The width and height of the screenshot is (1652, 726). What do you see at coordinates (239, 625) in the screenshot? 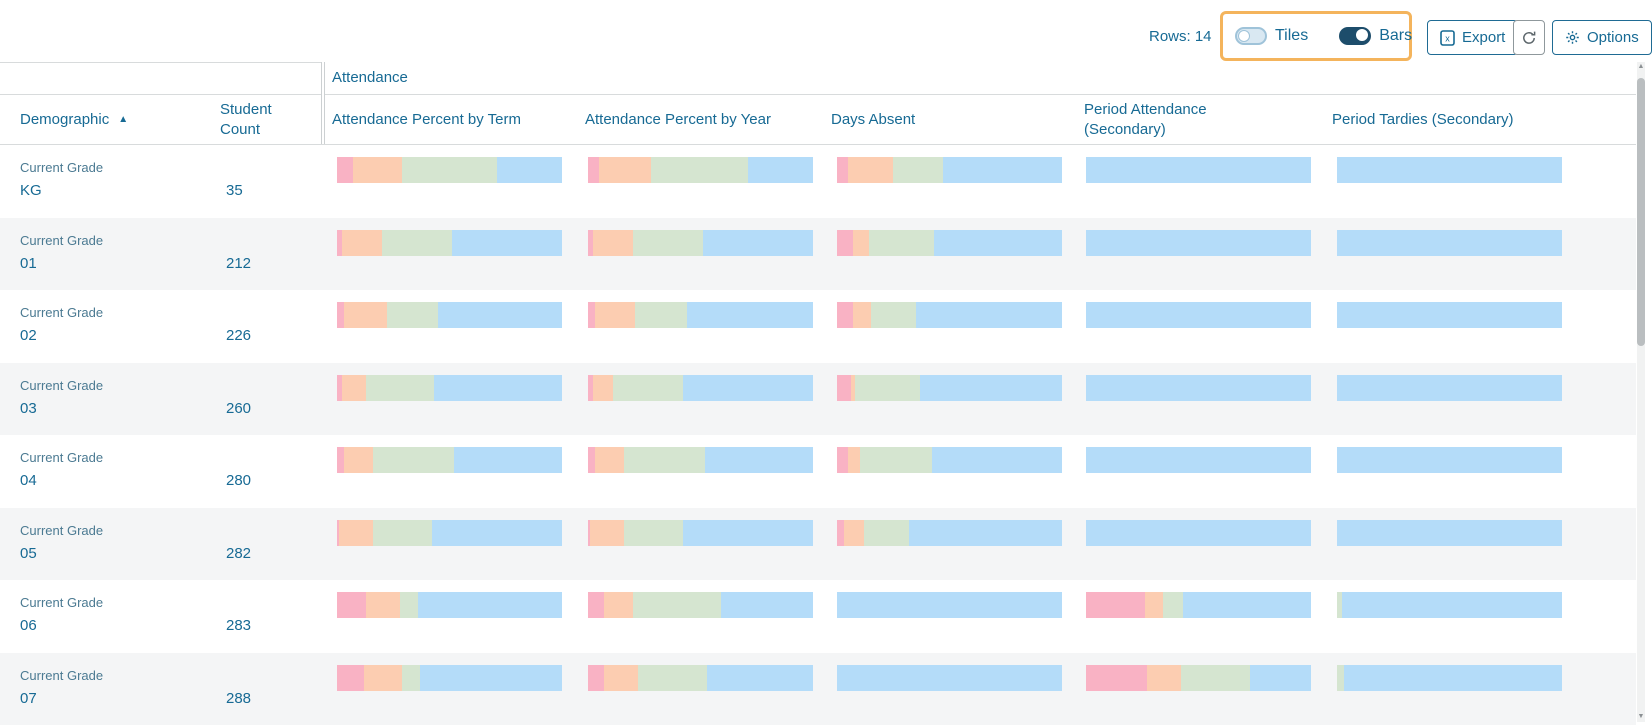
I see `student-count-value: 283` at bounding box center [239, 625].